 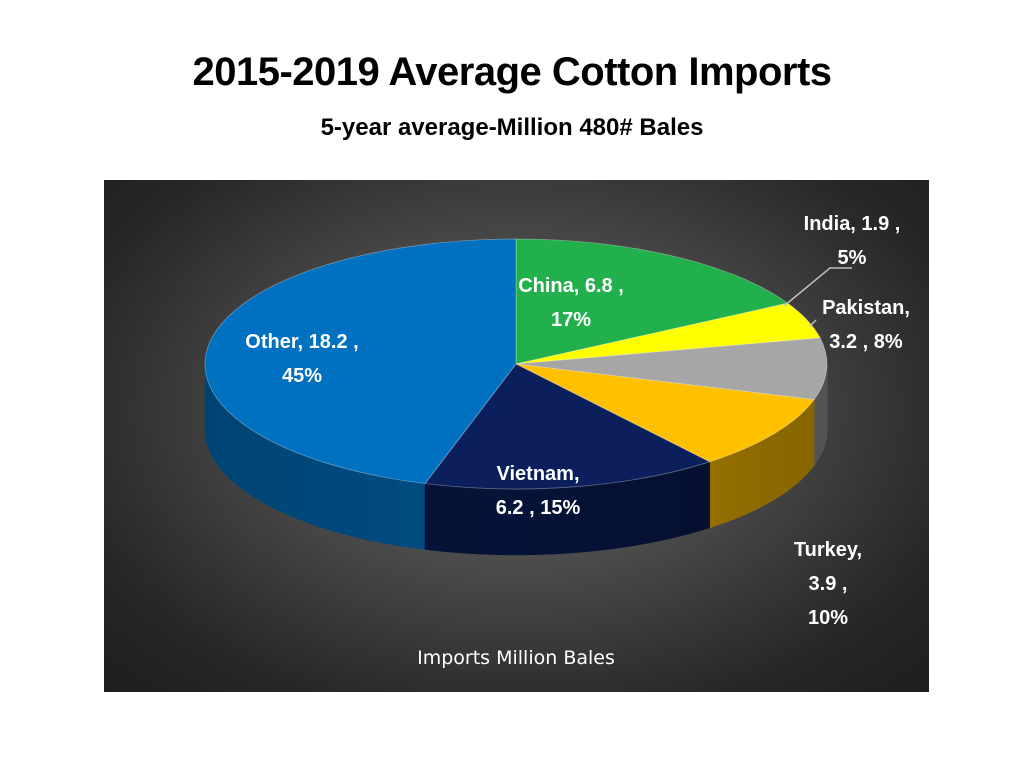 What do you see at coordinates (512, 127) in the screenshot?
I see `slide-subtitle: 5-year average-Million 480# Bales` at bounding box center [512, 127].